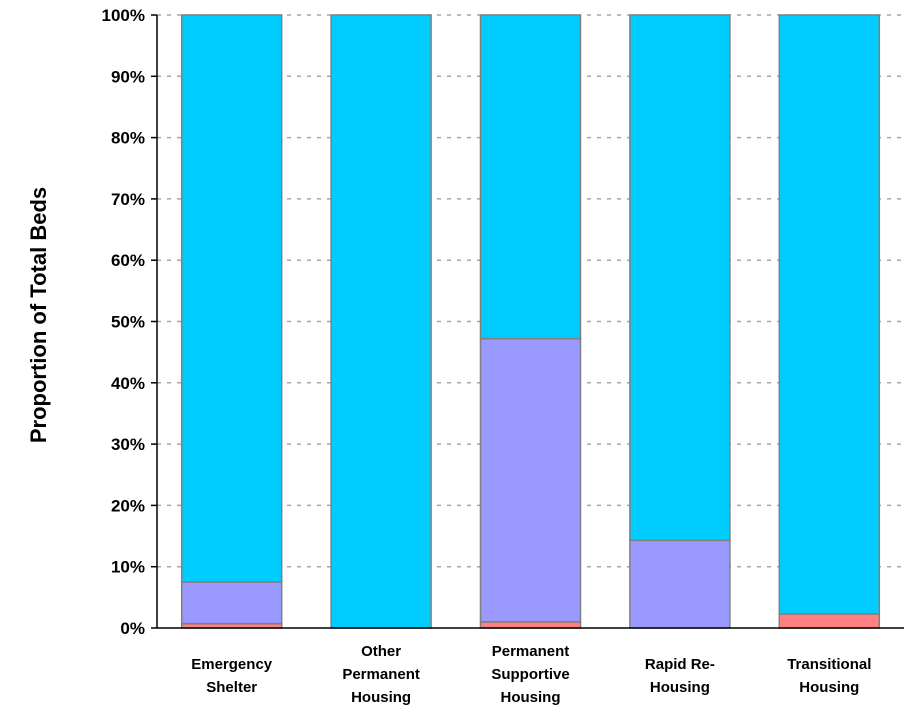 Image resolution: width=914 pixels, height=709 pixels. What do you see at coordinates (829, 664) in the screenshot?
I see `x-category-label: Transitional` at bounding box center [829, 664].